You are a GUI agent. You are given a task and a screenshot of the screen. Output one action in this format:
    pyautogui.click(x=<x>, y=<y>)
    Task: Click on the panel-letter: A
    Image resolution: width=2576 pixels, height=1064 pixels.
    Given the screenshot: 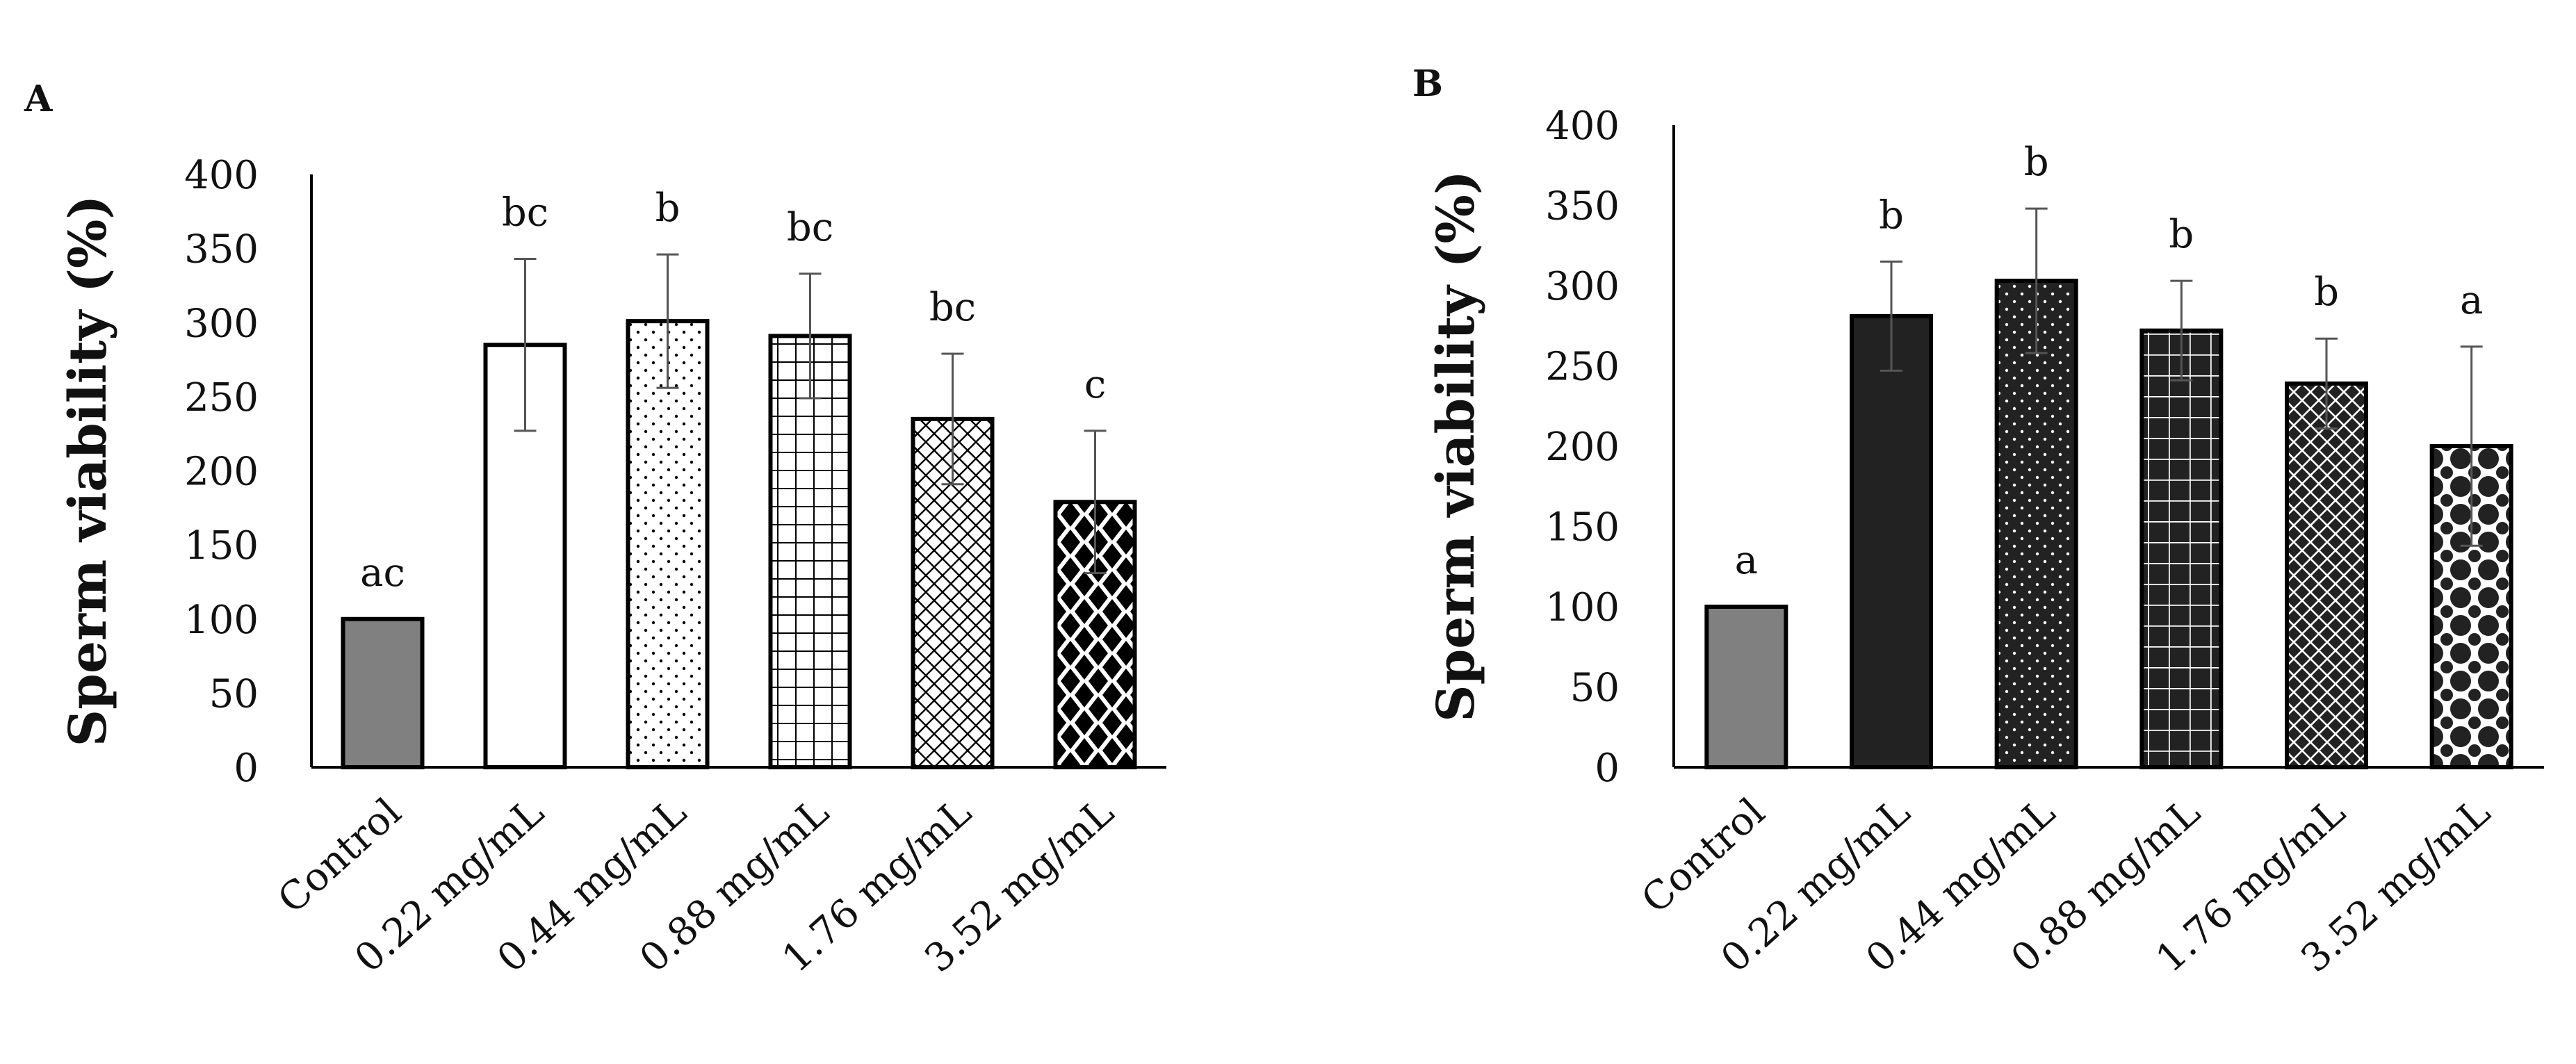 What is the action you would take?
    pyautogui.click(x=38, y=99)
    